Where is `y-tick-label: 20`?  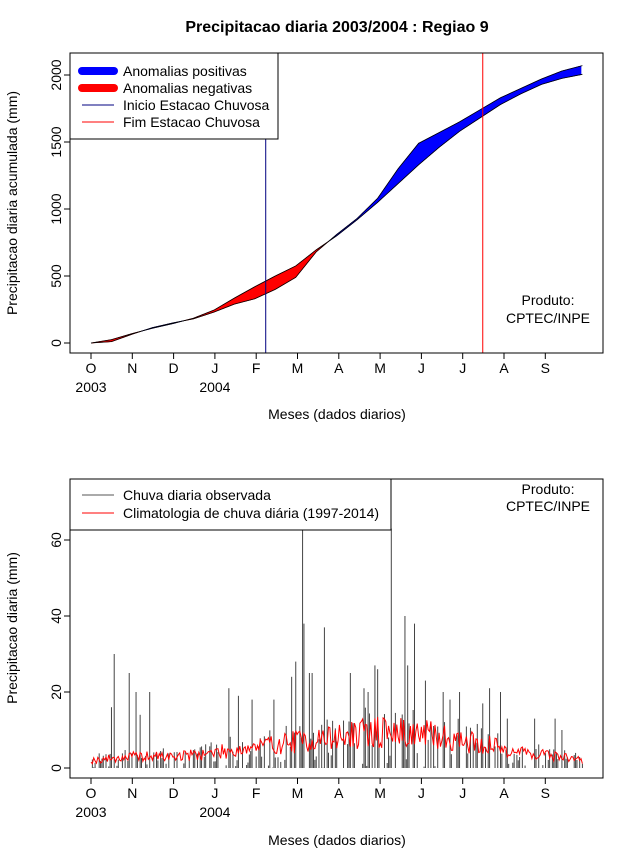
y-tick-label: 20 is located at coordinates (56, 692).